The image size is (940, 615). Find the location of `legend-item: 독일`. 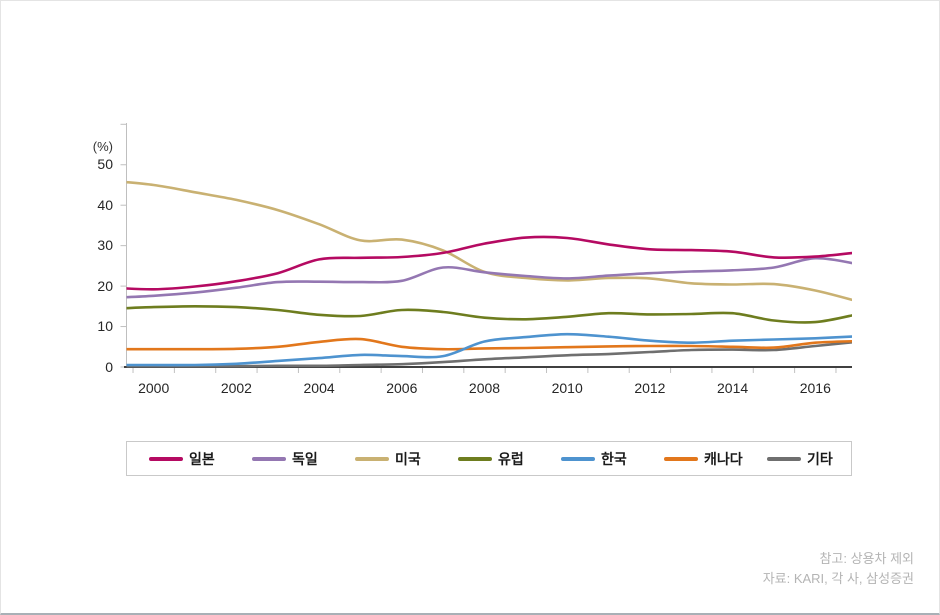

legend-item: 독일 is located at coordinates (303, 459).